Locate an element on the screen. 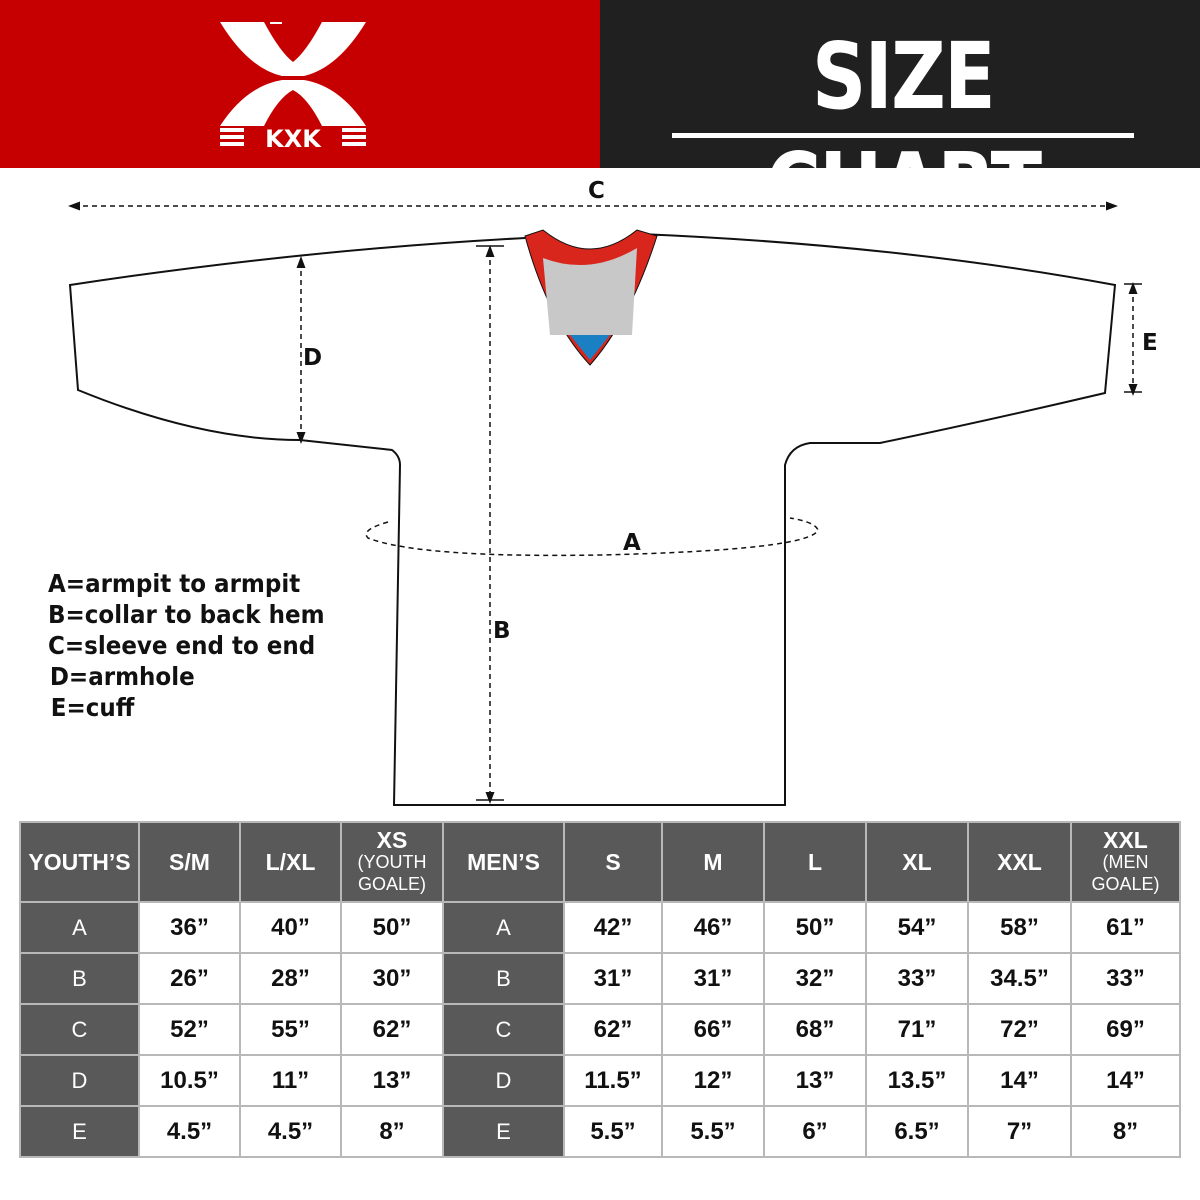 This screenshot has height=1200, width=1200. youth-header: YOUTH’S is located at coordinates (79, 862).